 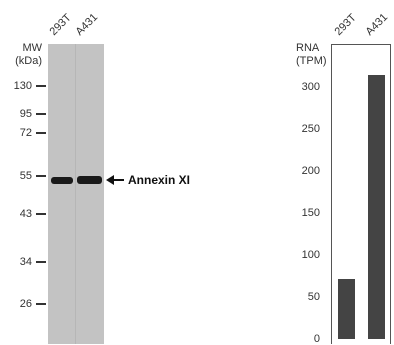 What do you see at coordinates (87, 24) in the screenshot?
I see `blot-lane-label-a431: A431` at bounding box center [87, 24].